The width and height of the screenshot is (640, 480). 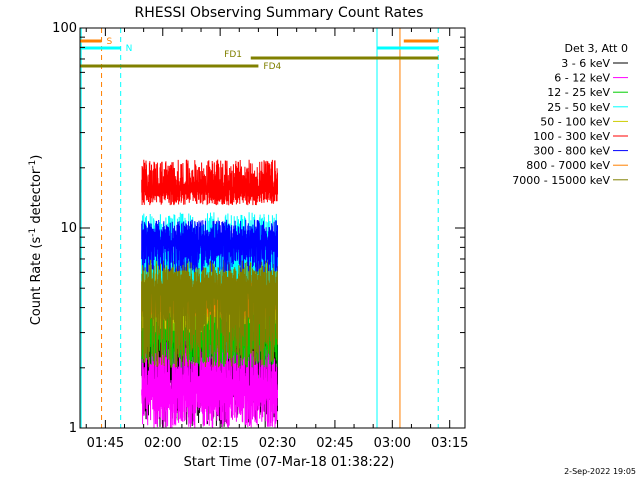 I want to click on x-tick-label: 03:15, so click(x=449, y=443).